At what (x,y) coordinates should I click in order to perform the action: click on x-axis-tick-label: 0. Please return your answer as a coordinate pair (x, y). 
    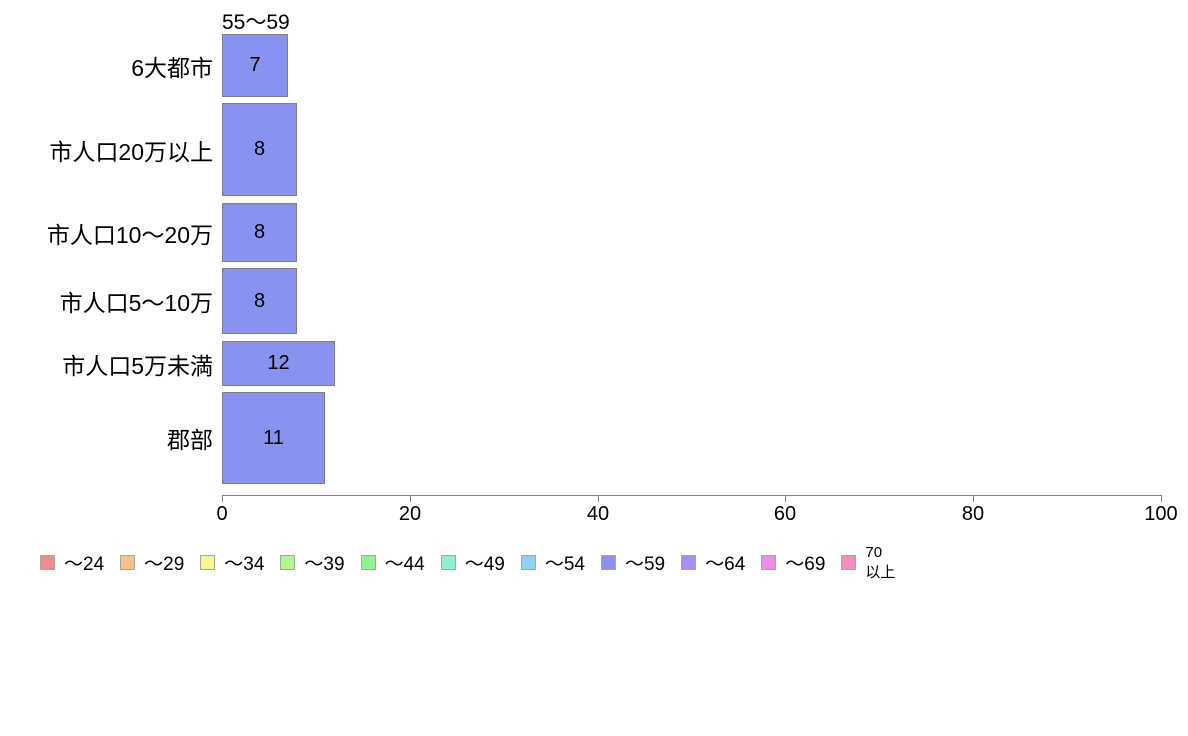
    Looking at the image, I should click on (222, 514).